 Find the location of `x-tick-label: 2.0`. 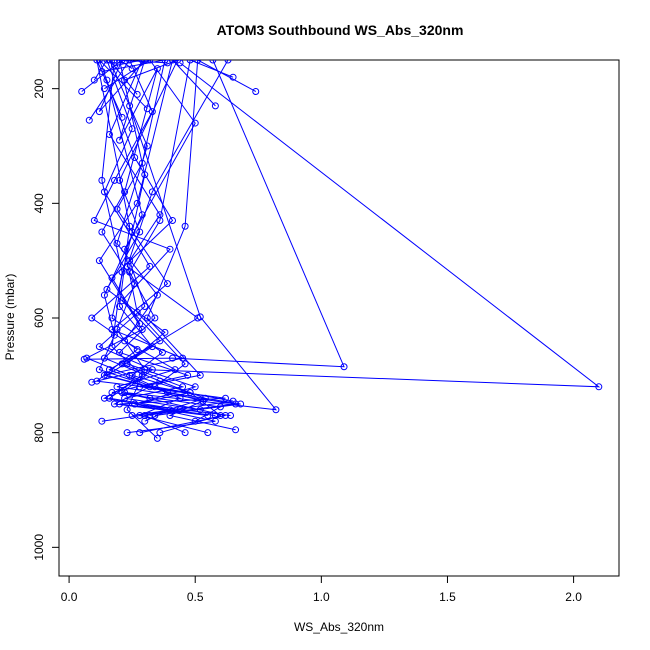

x-tick-label: 2.0 is located at coordinates (573, 597).